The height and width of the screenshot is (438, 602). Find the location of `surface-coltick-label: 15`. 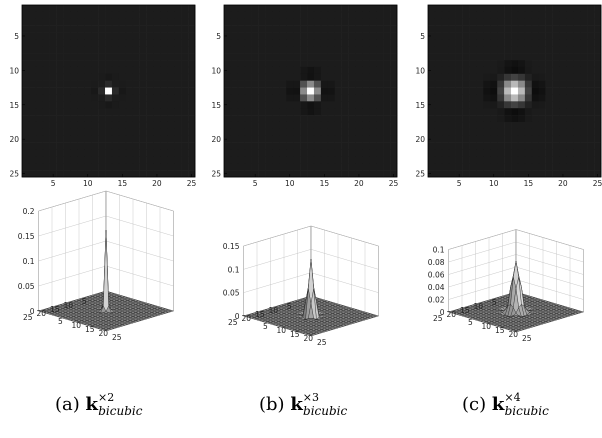

surface-coltick-label: 15 is located at coordinates (295, 334).